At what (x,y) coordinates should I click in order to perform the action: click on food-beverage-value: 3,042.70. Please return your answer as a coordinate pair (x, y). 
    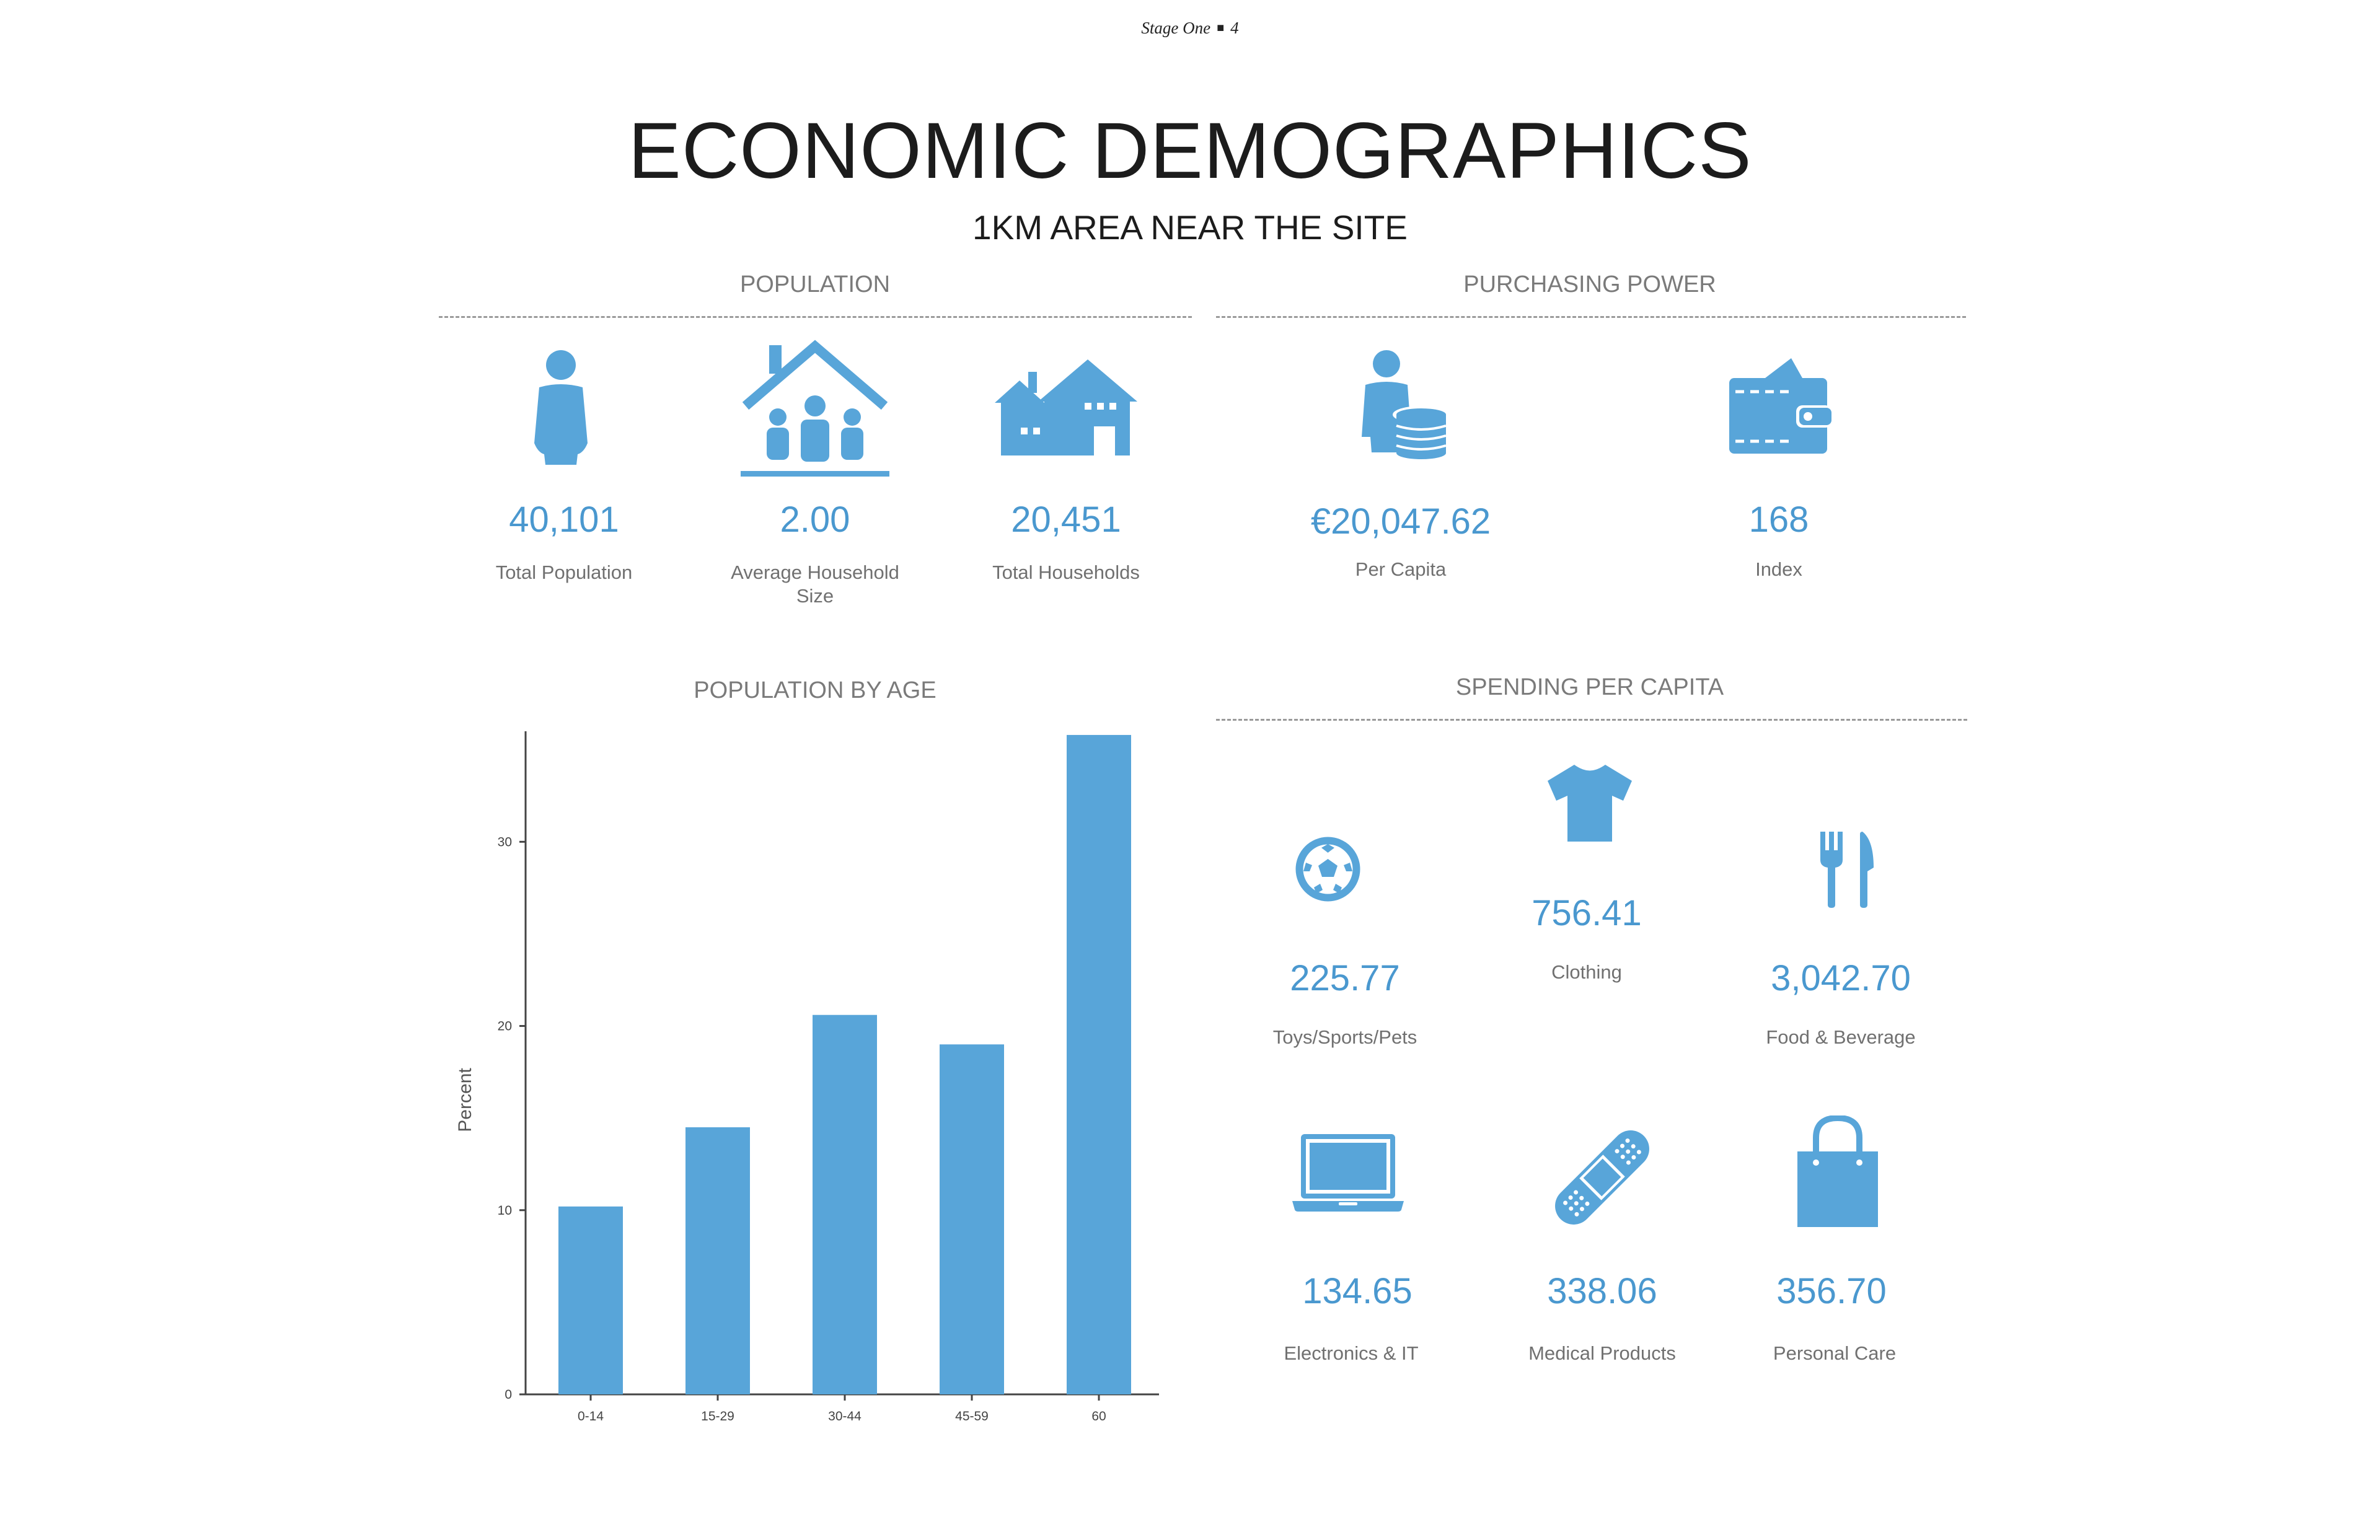
    Looking at the image, I should click on (1841, 978).